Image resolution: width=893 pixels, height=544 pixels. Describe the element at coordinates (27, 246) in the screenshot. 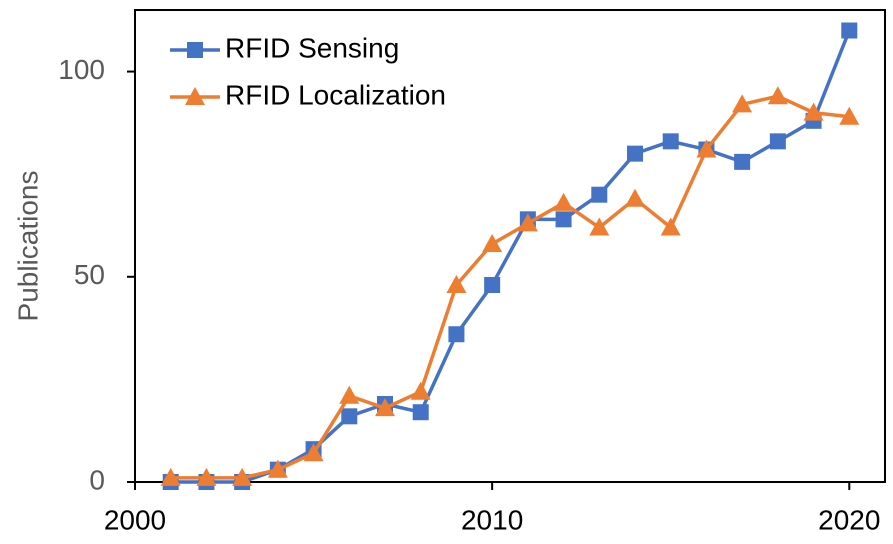

I see `y-axis-label: Publications` at that location.